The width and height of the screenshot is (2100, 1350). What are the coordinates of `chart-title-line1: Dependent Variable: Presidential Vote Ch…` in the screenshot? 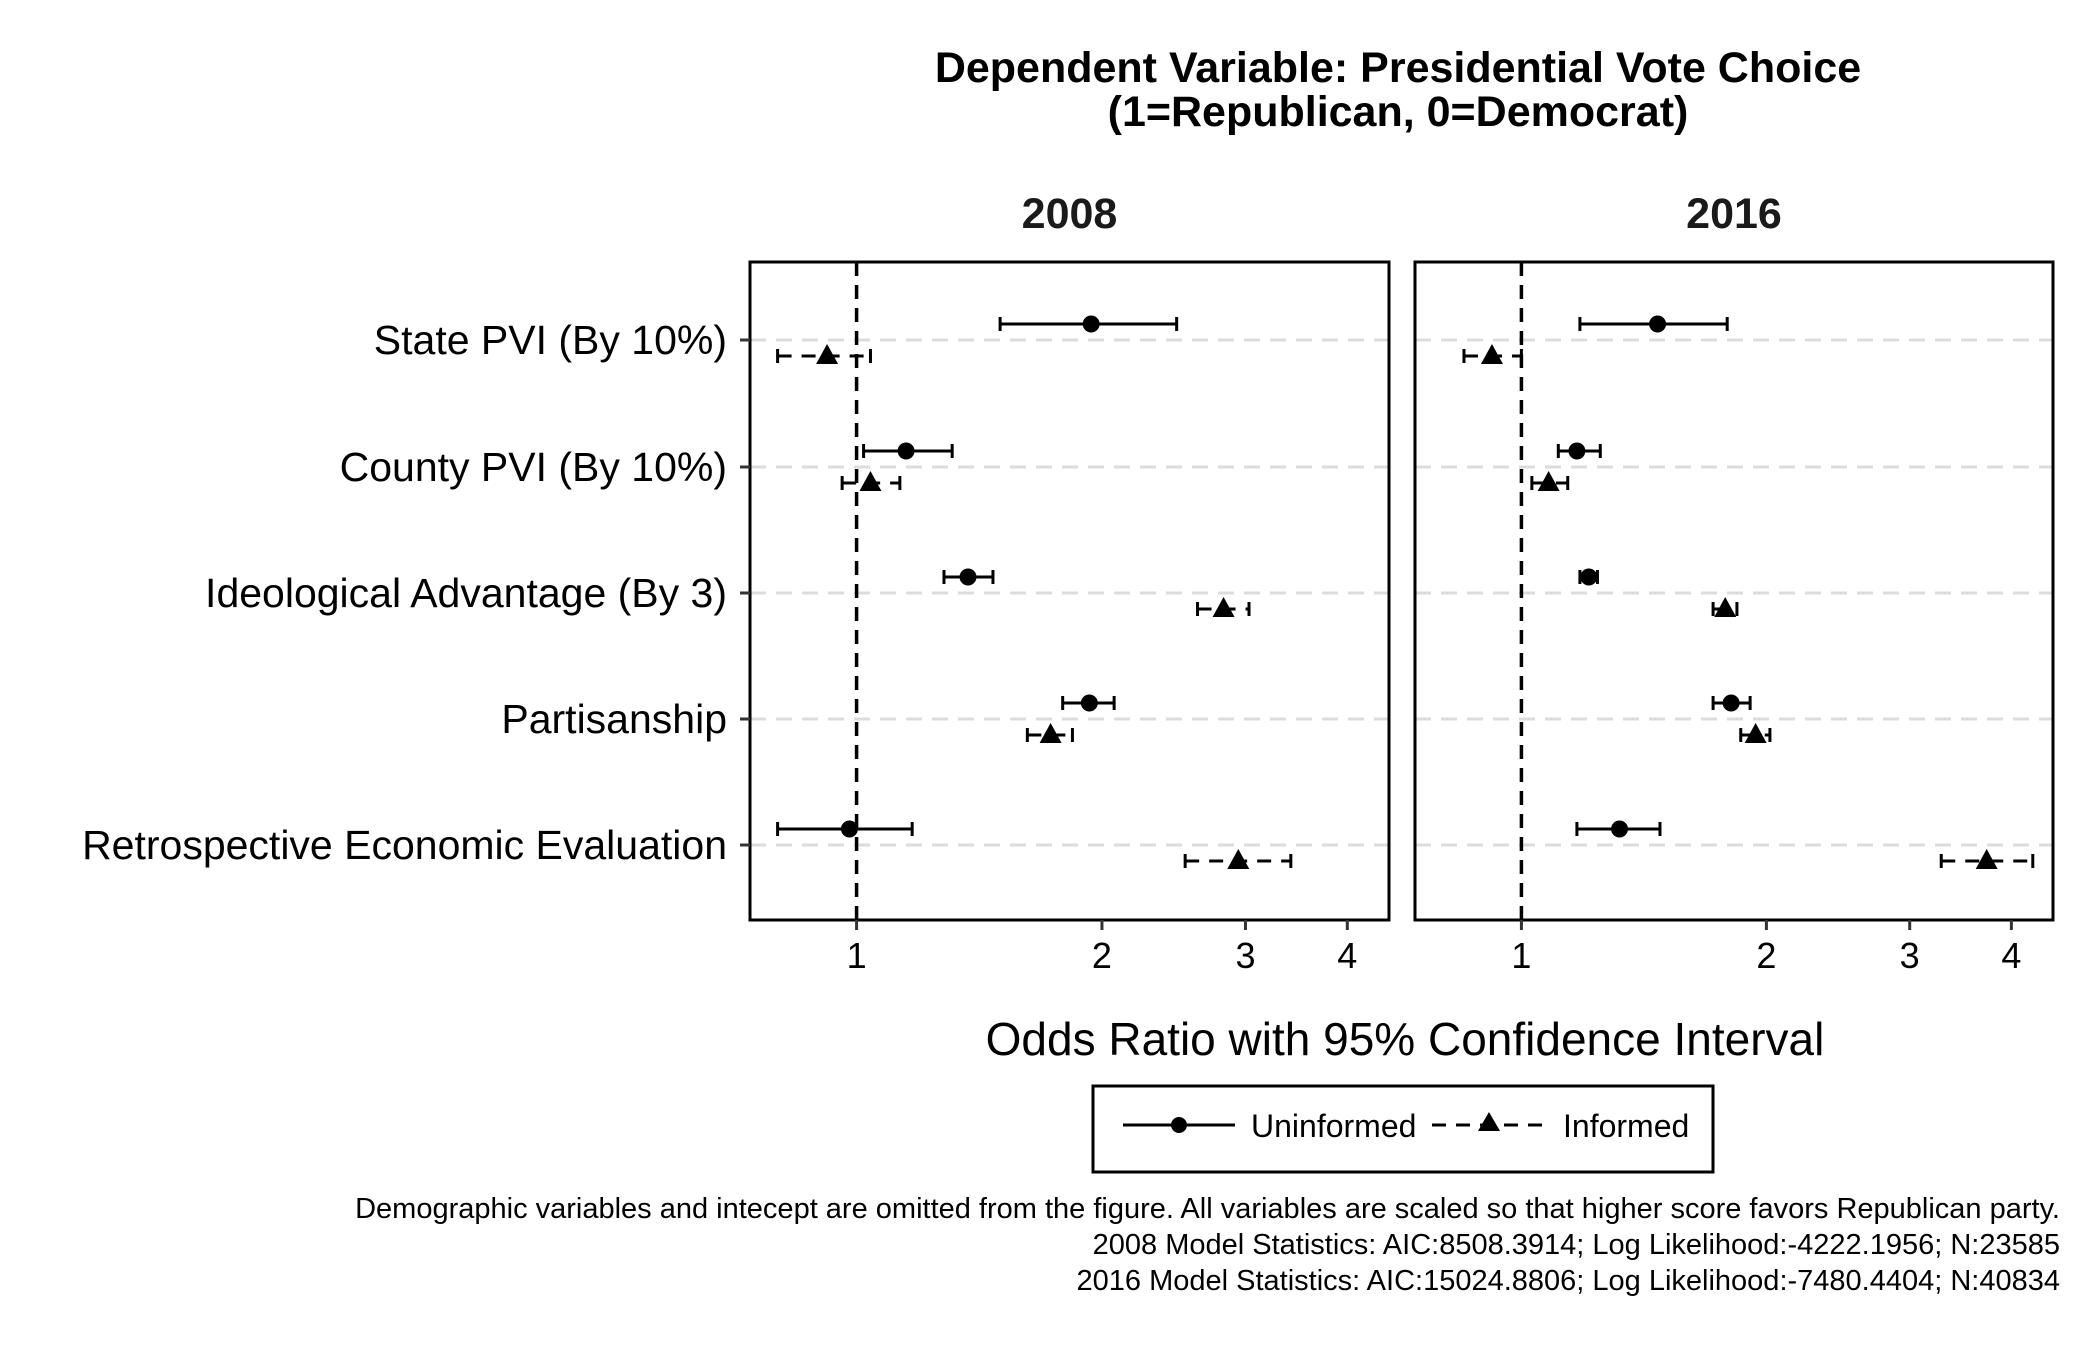 It's located at (1398, 68).